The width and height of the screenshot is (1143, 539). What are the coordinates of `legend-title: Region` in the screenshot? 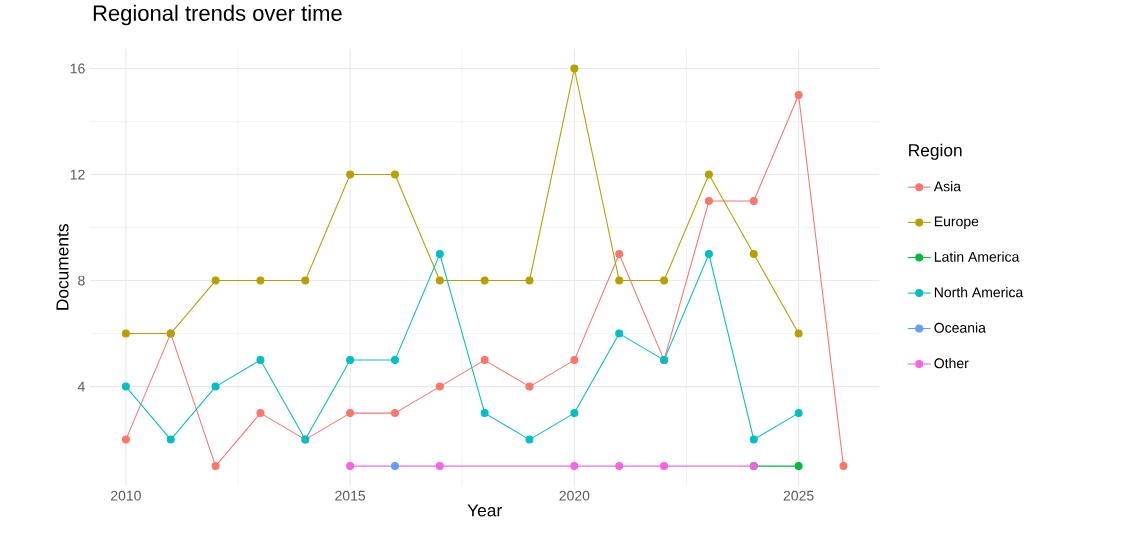 It's located at (935, 151).